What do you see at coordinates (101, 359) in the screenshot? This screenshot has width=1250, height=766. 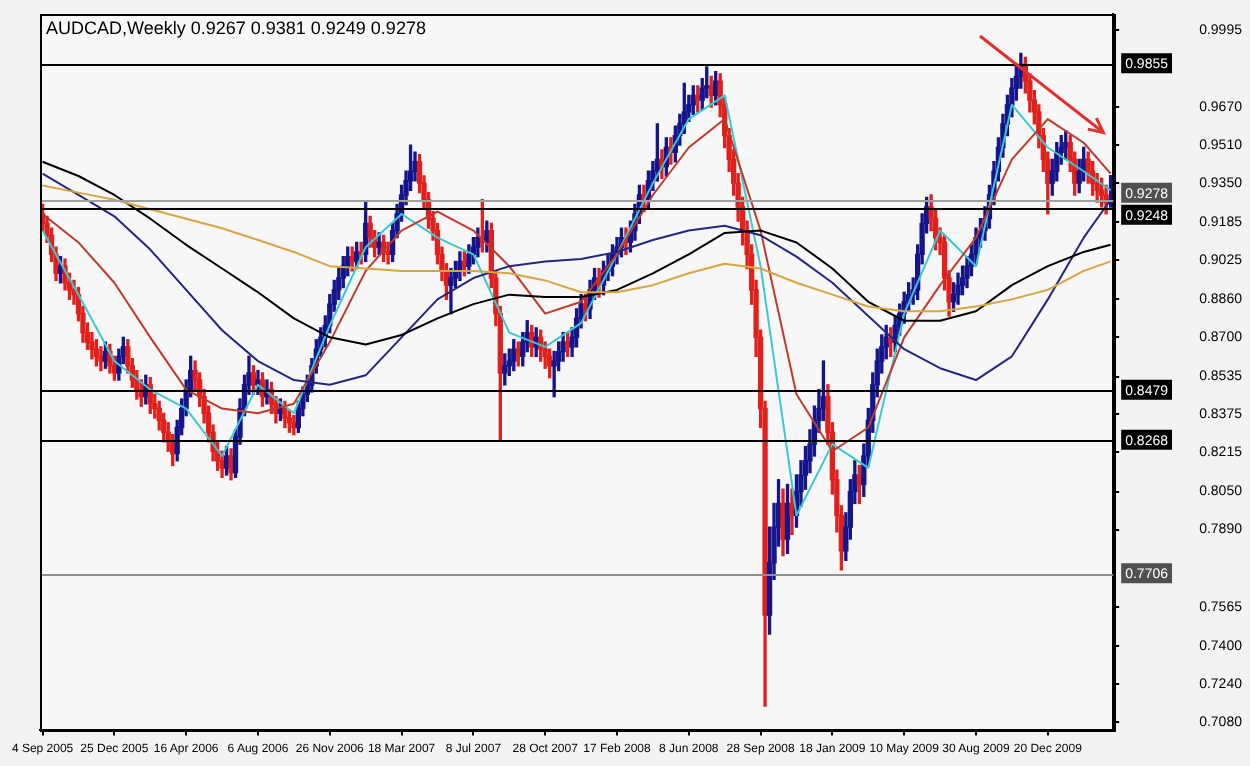 I see `candlestick` at bounding box center [101, 359].